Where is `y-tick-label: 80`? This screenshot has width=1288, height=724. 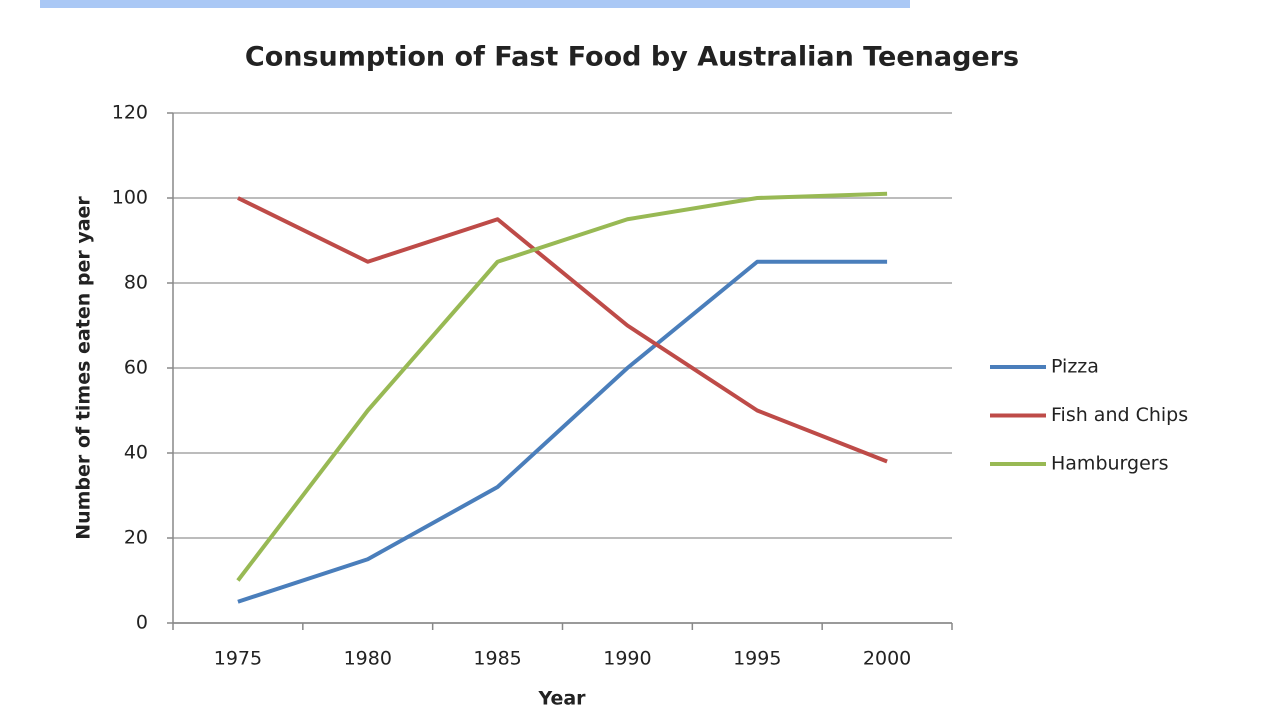 y-tick-label: 80 is located at coordinates (136, 283).